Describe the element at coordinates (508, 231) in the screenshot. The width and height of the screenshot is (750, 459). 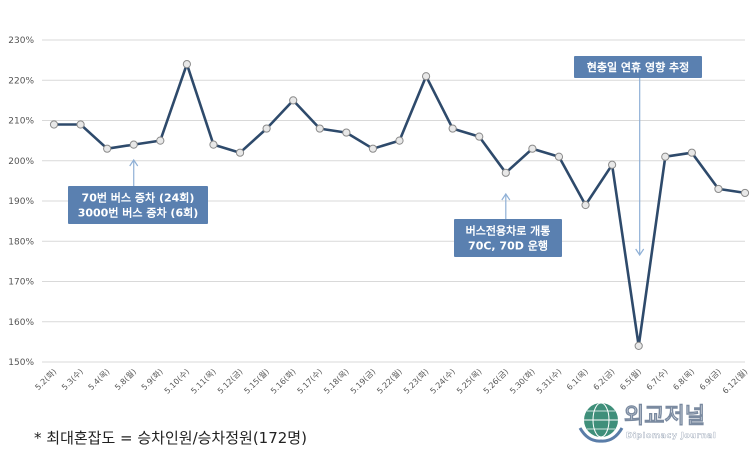
I see `annotation-text: 버스전용차로 개통` at that location.